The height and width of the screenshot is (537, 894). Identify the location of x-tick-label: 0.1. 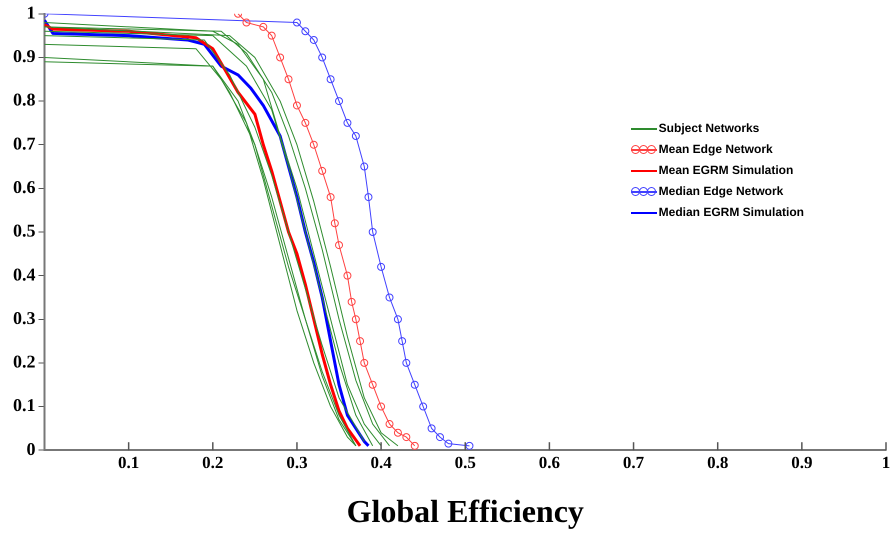
(129, 462).